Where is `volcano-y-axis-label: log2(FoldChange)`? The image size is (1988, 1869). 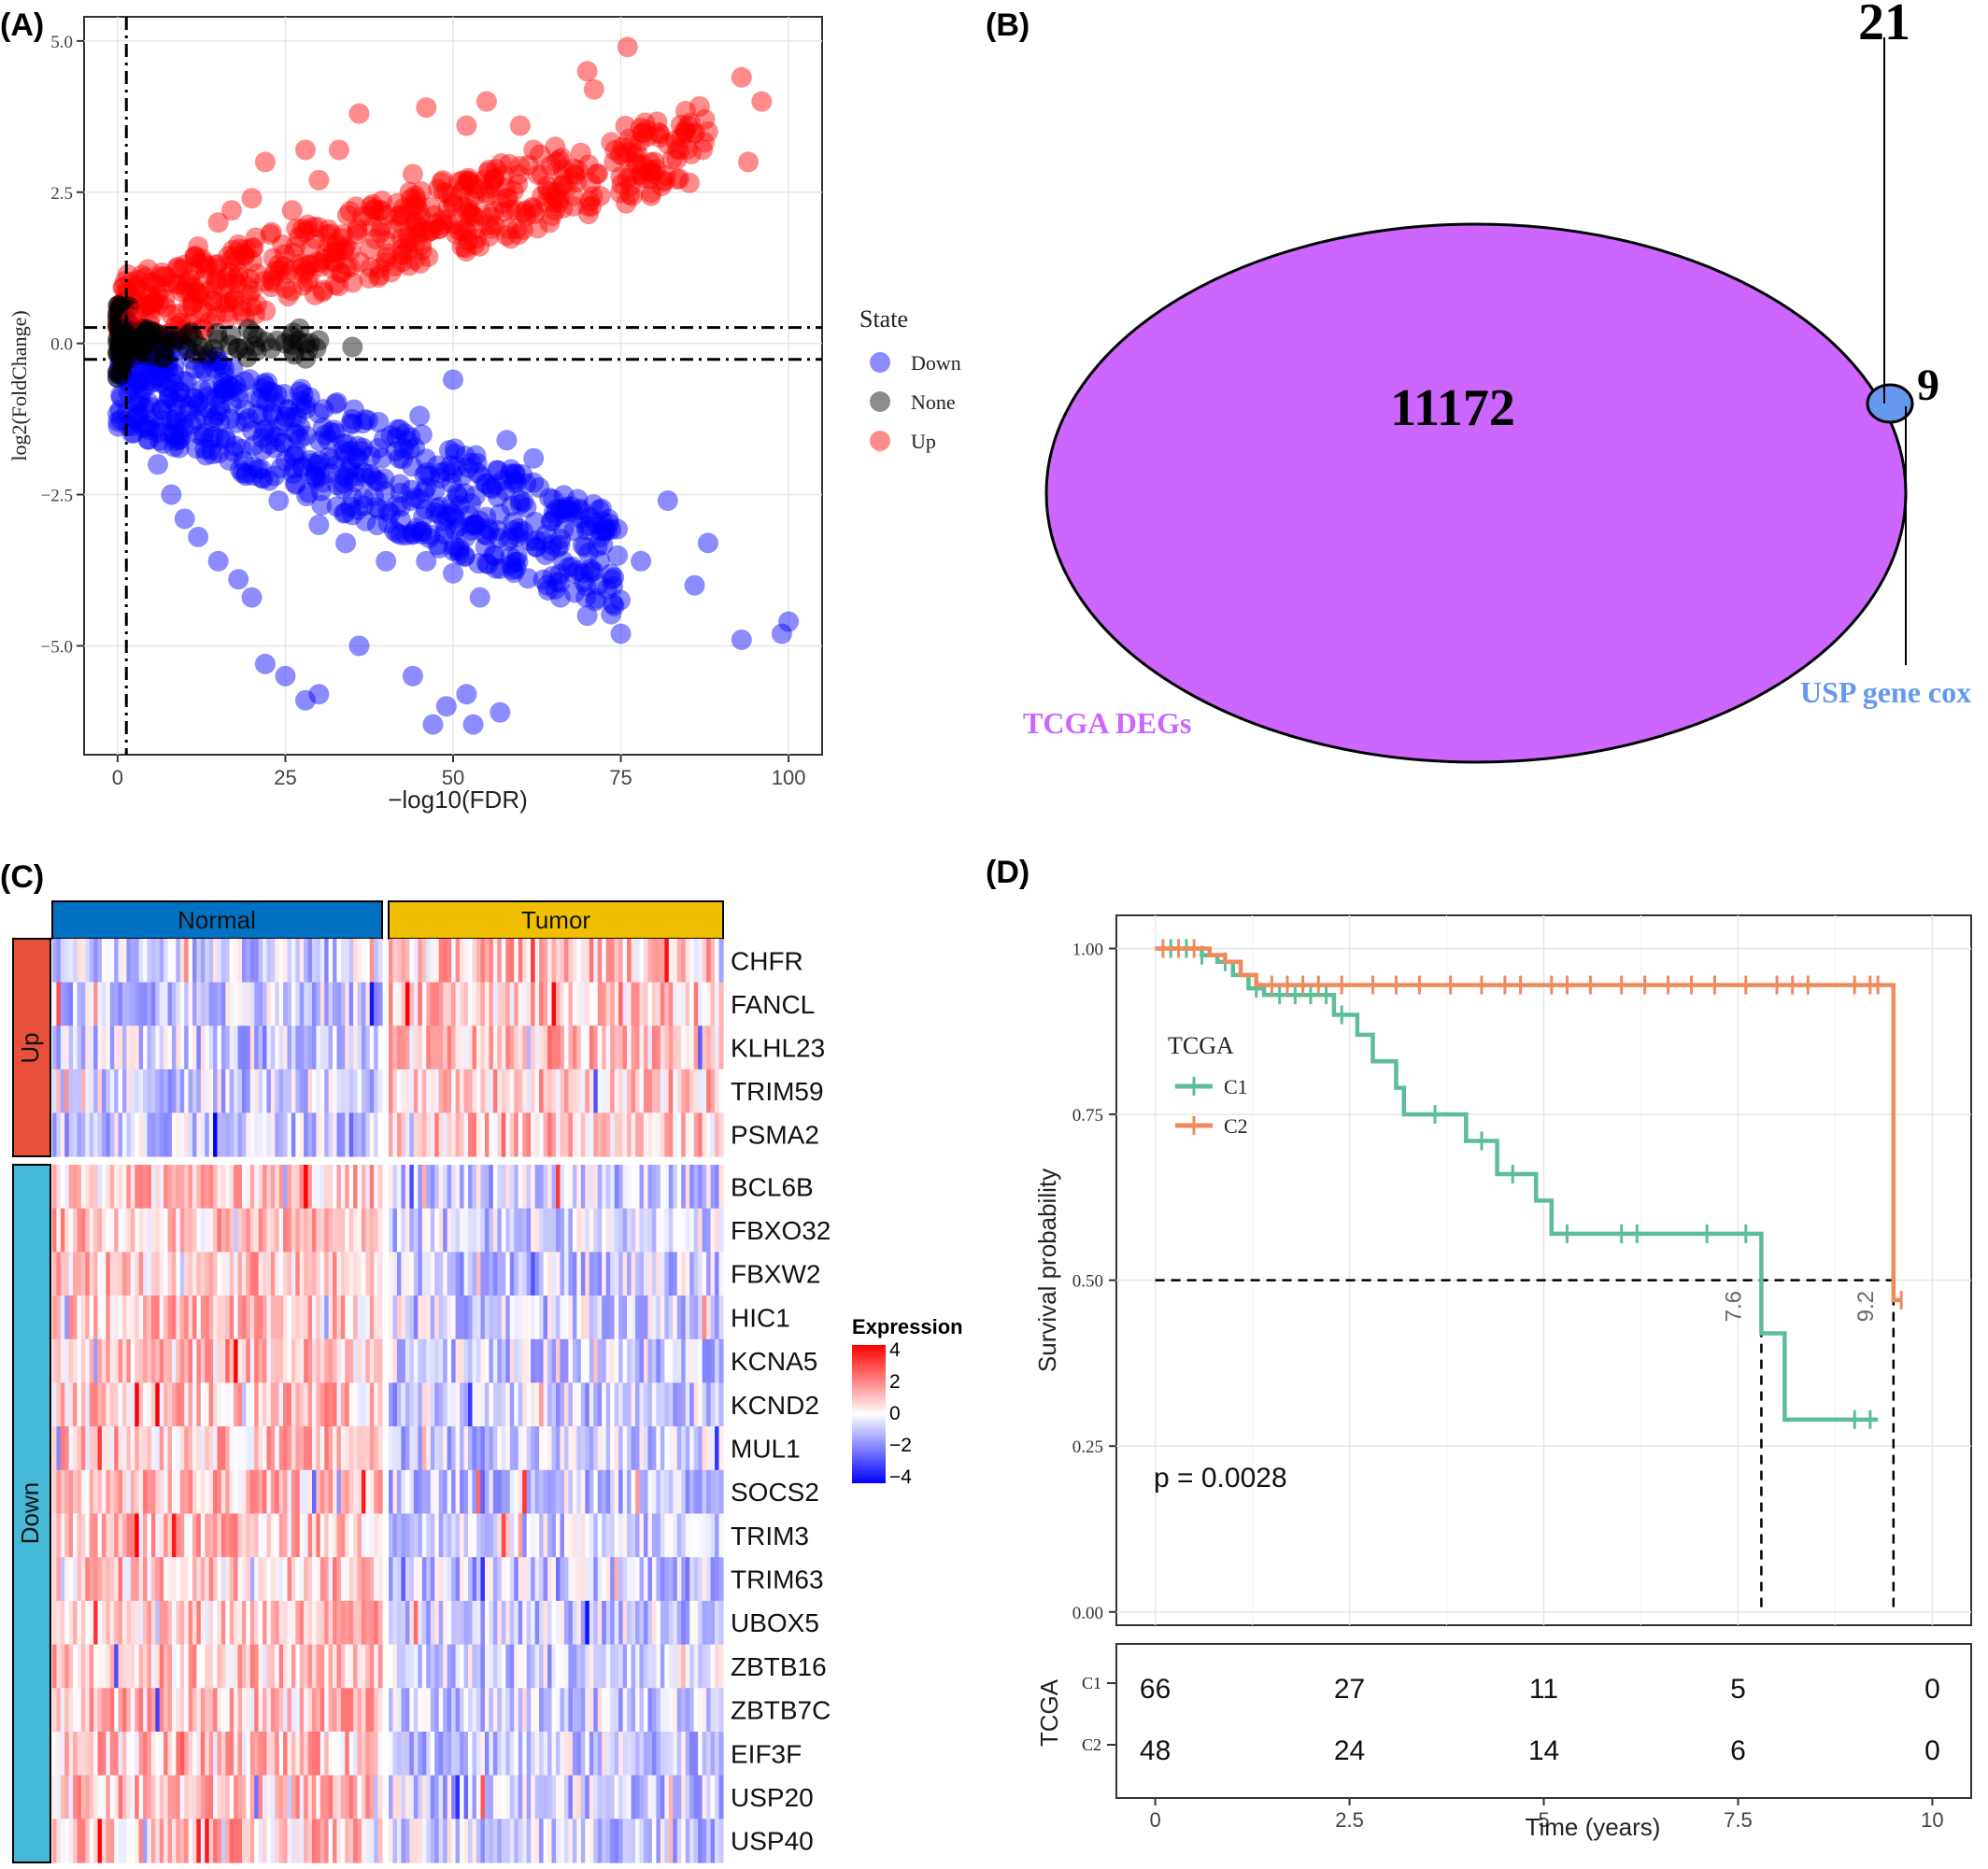 volcano-y-axis-label: log2(FoldChange) is located at coordinates (19, 385).